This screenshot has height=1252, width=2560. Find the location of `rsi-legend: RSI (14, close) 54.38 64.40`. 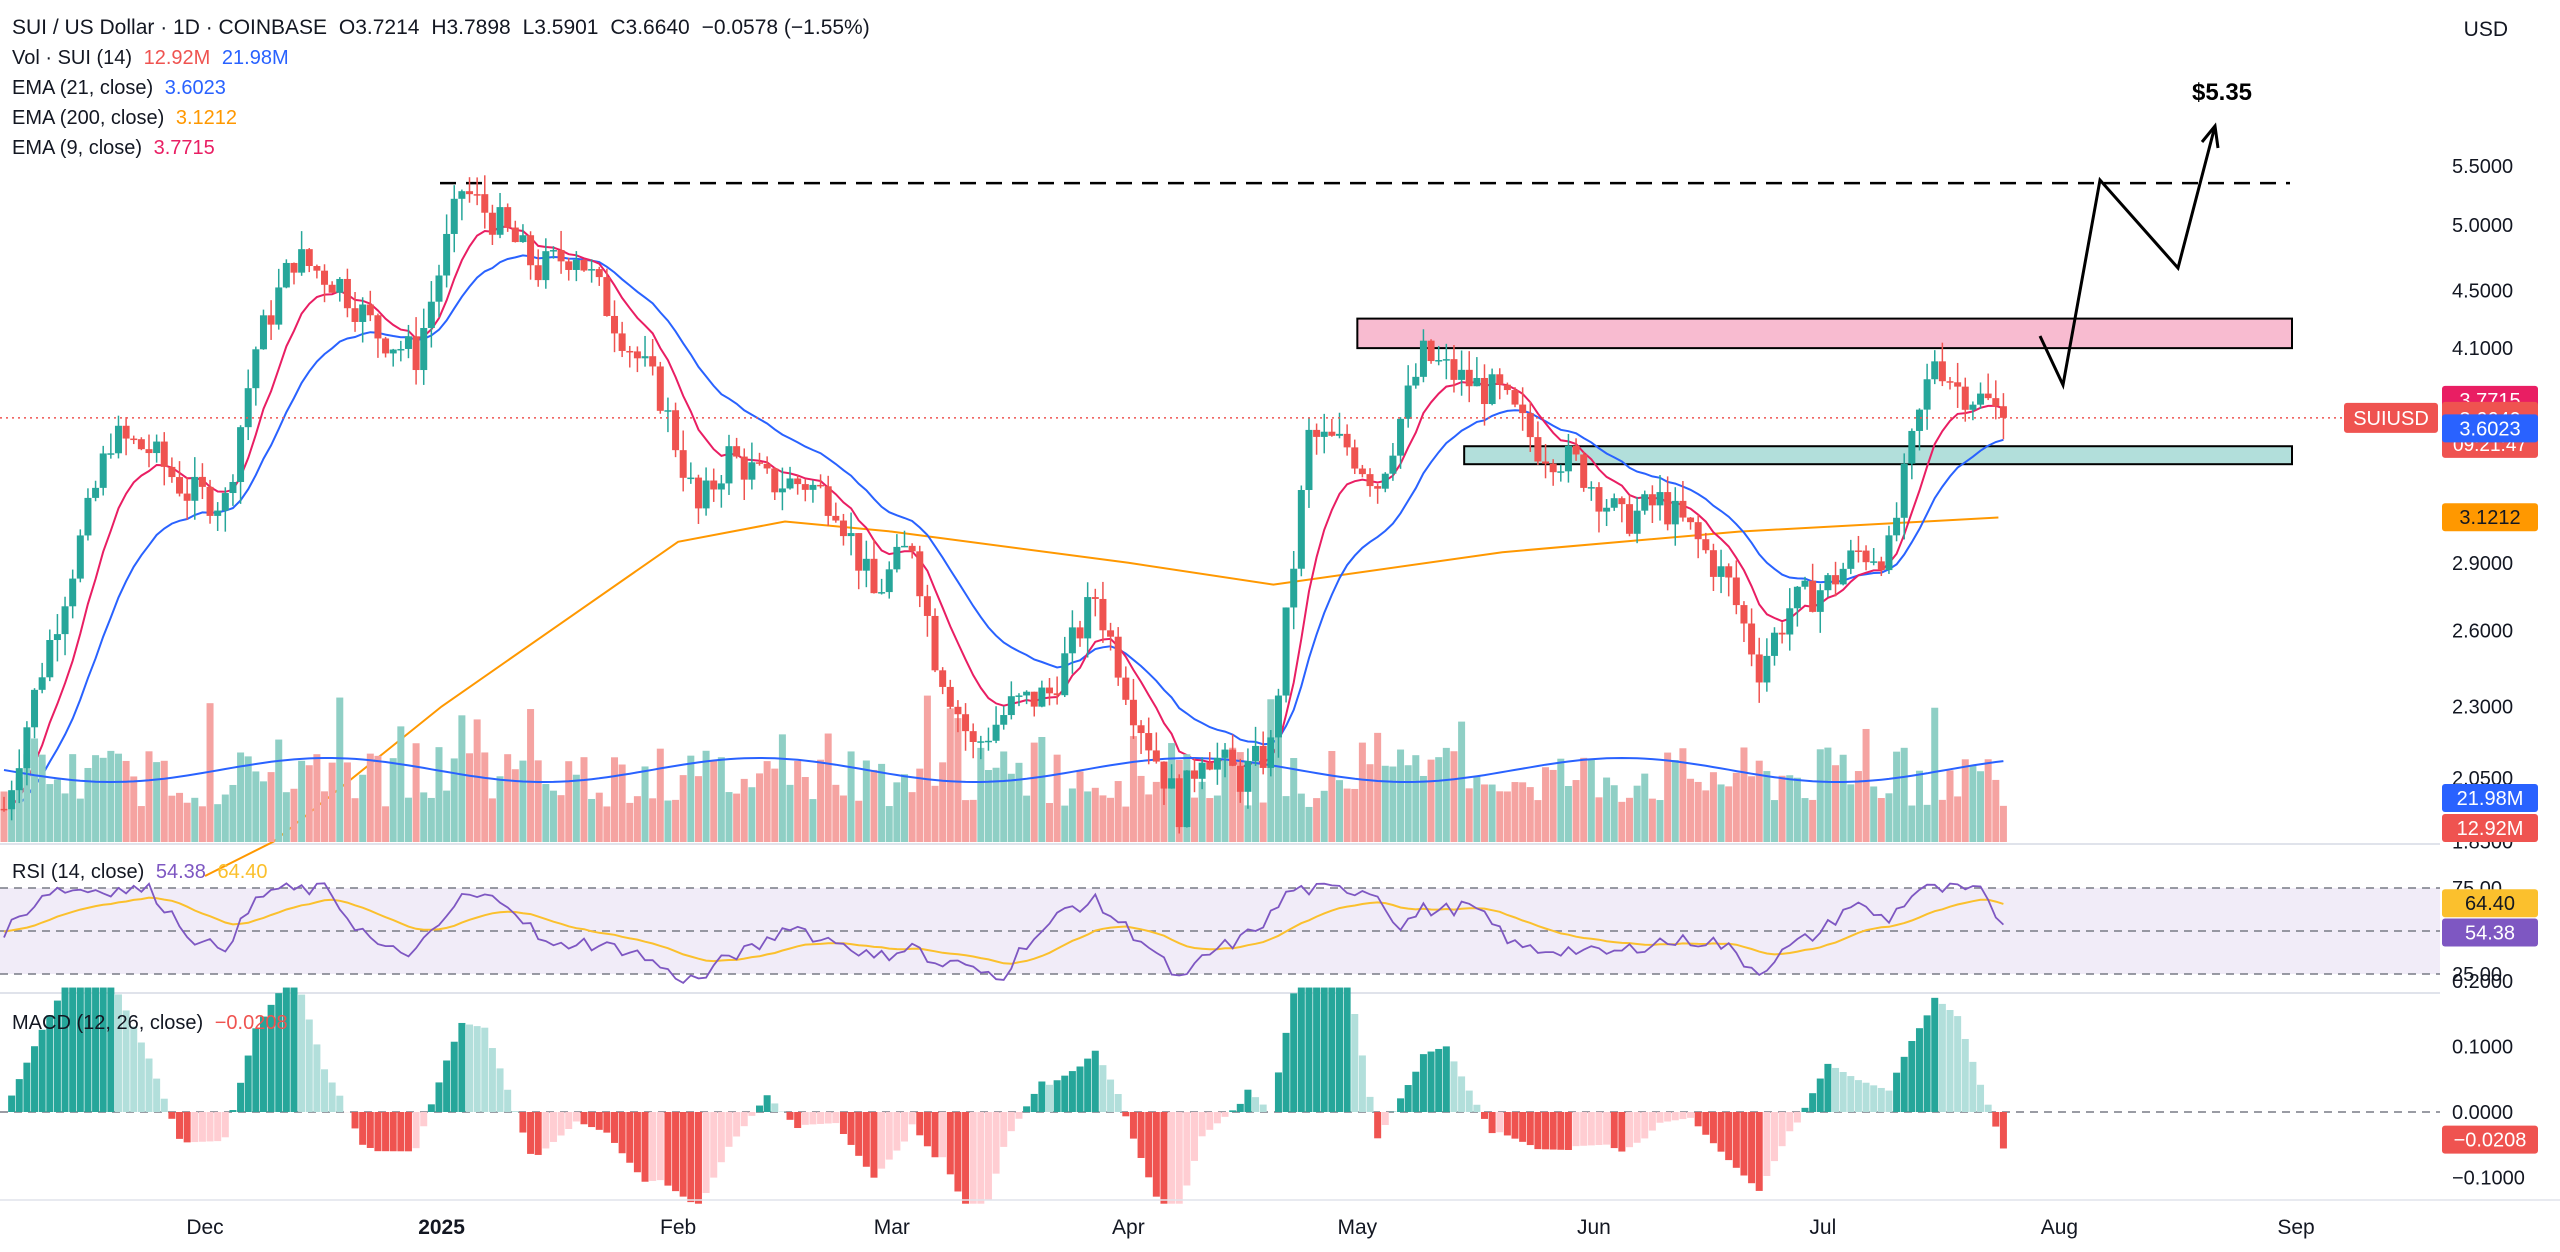

rsi-legend: RSI (14, close) 54.38 64.40 is located at coordinates (143, 872).